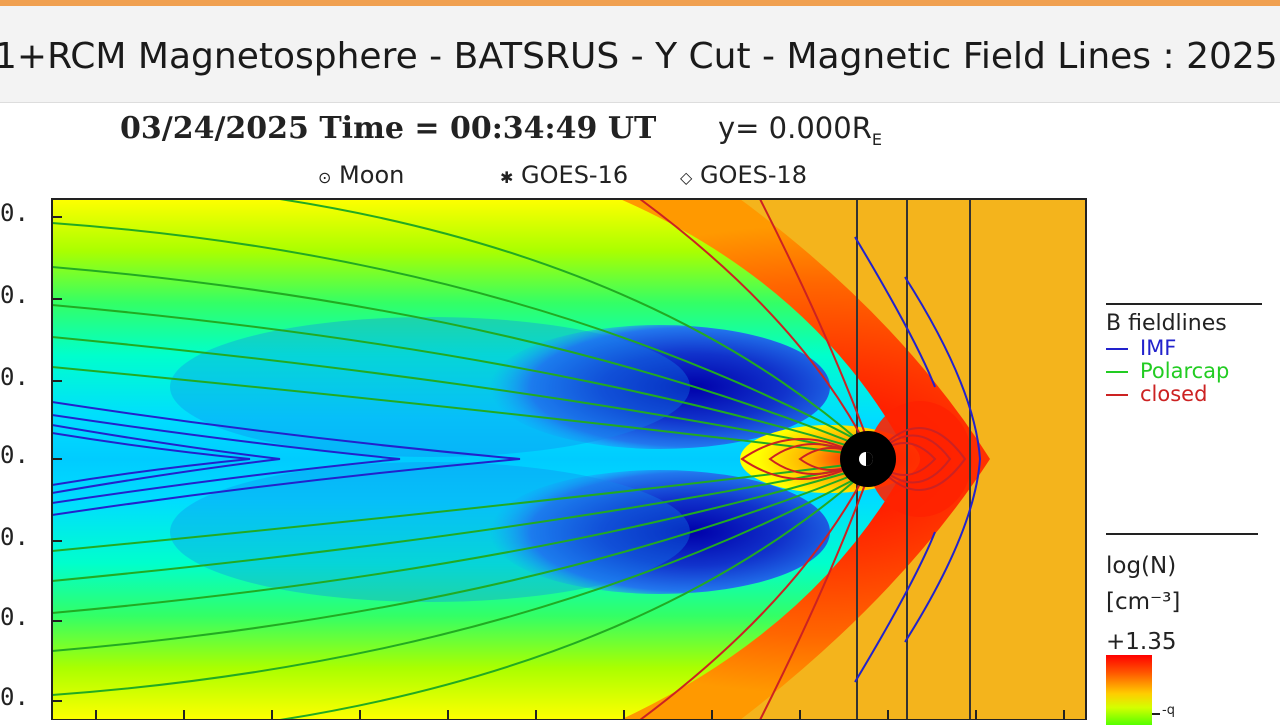 The height and width of the screenshot is (725, 1280). I want to click on colorbar-gradient, so click(1129, 690).